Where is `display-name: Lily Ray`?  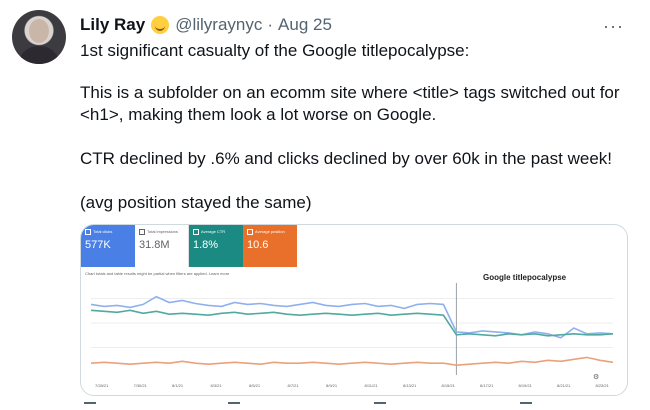 display-name: Lily Ray is located at coordinates (113, 24).